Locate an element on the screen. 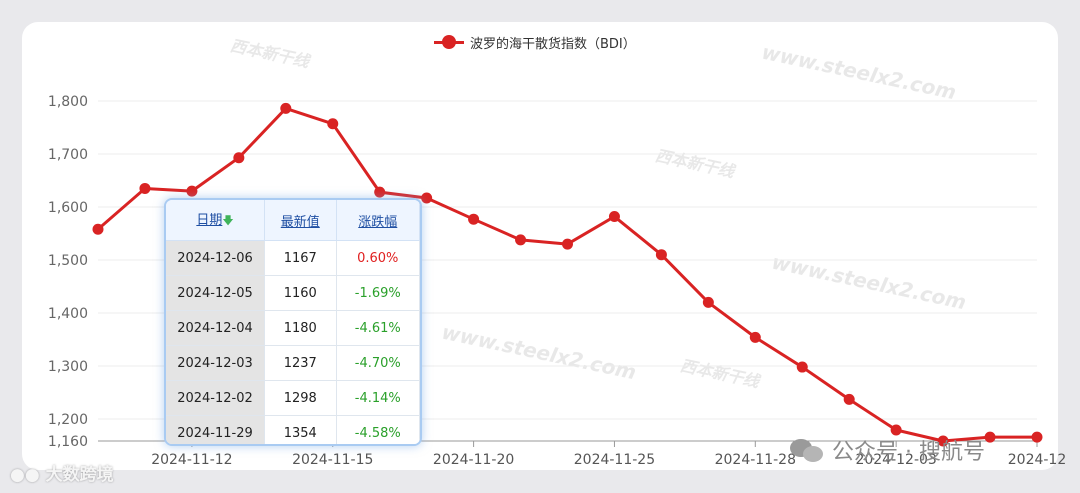 The image size is (1080, 493). tooltip-change: -1.69% is located at coordinates (378, 293).